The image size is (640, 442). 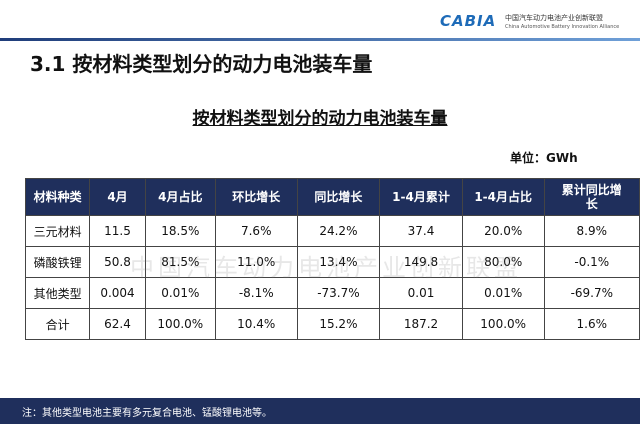 What do you see at coordinates (503, 197) in the screenshot?
I see `column-header: 1-4月占比` at bounding box center [503, 197].